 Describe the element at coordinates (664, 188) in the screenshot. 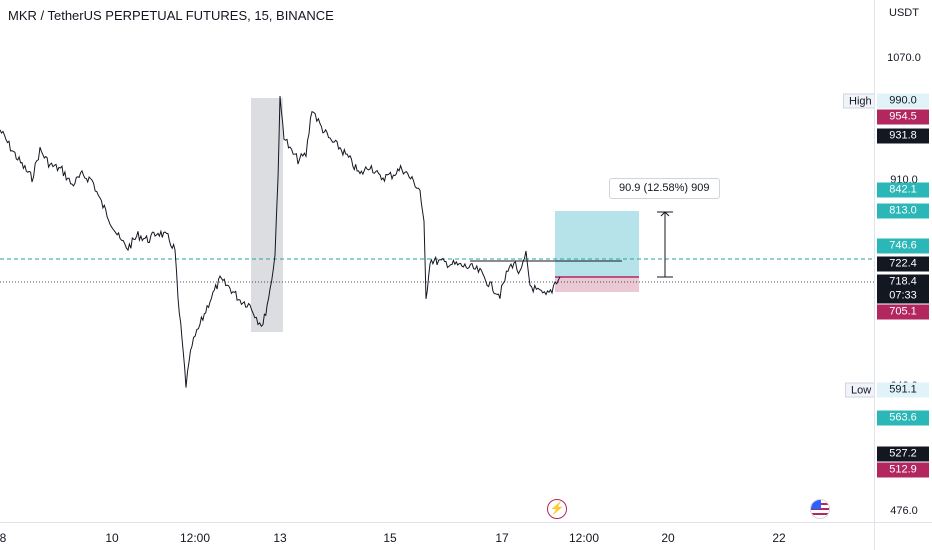

I see `measure-label: 90.9 (12.58%) 909` at that location.